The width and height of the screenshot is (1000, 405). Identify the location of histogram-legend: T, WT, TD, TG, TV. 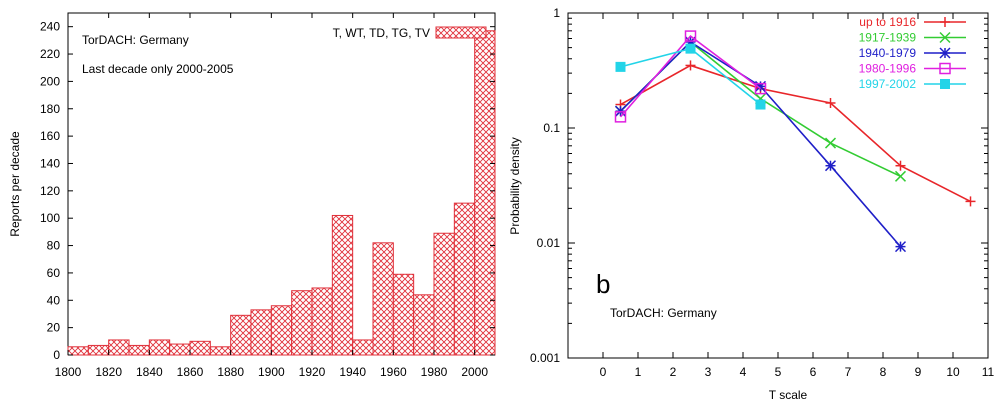
(410, 33).